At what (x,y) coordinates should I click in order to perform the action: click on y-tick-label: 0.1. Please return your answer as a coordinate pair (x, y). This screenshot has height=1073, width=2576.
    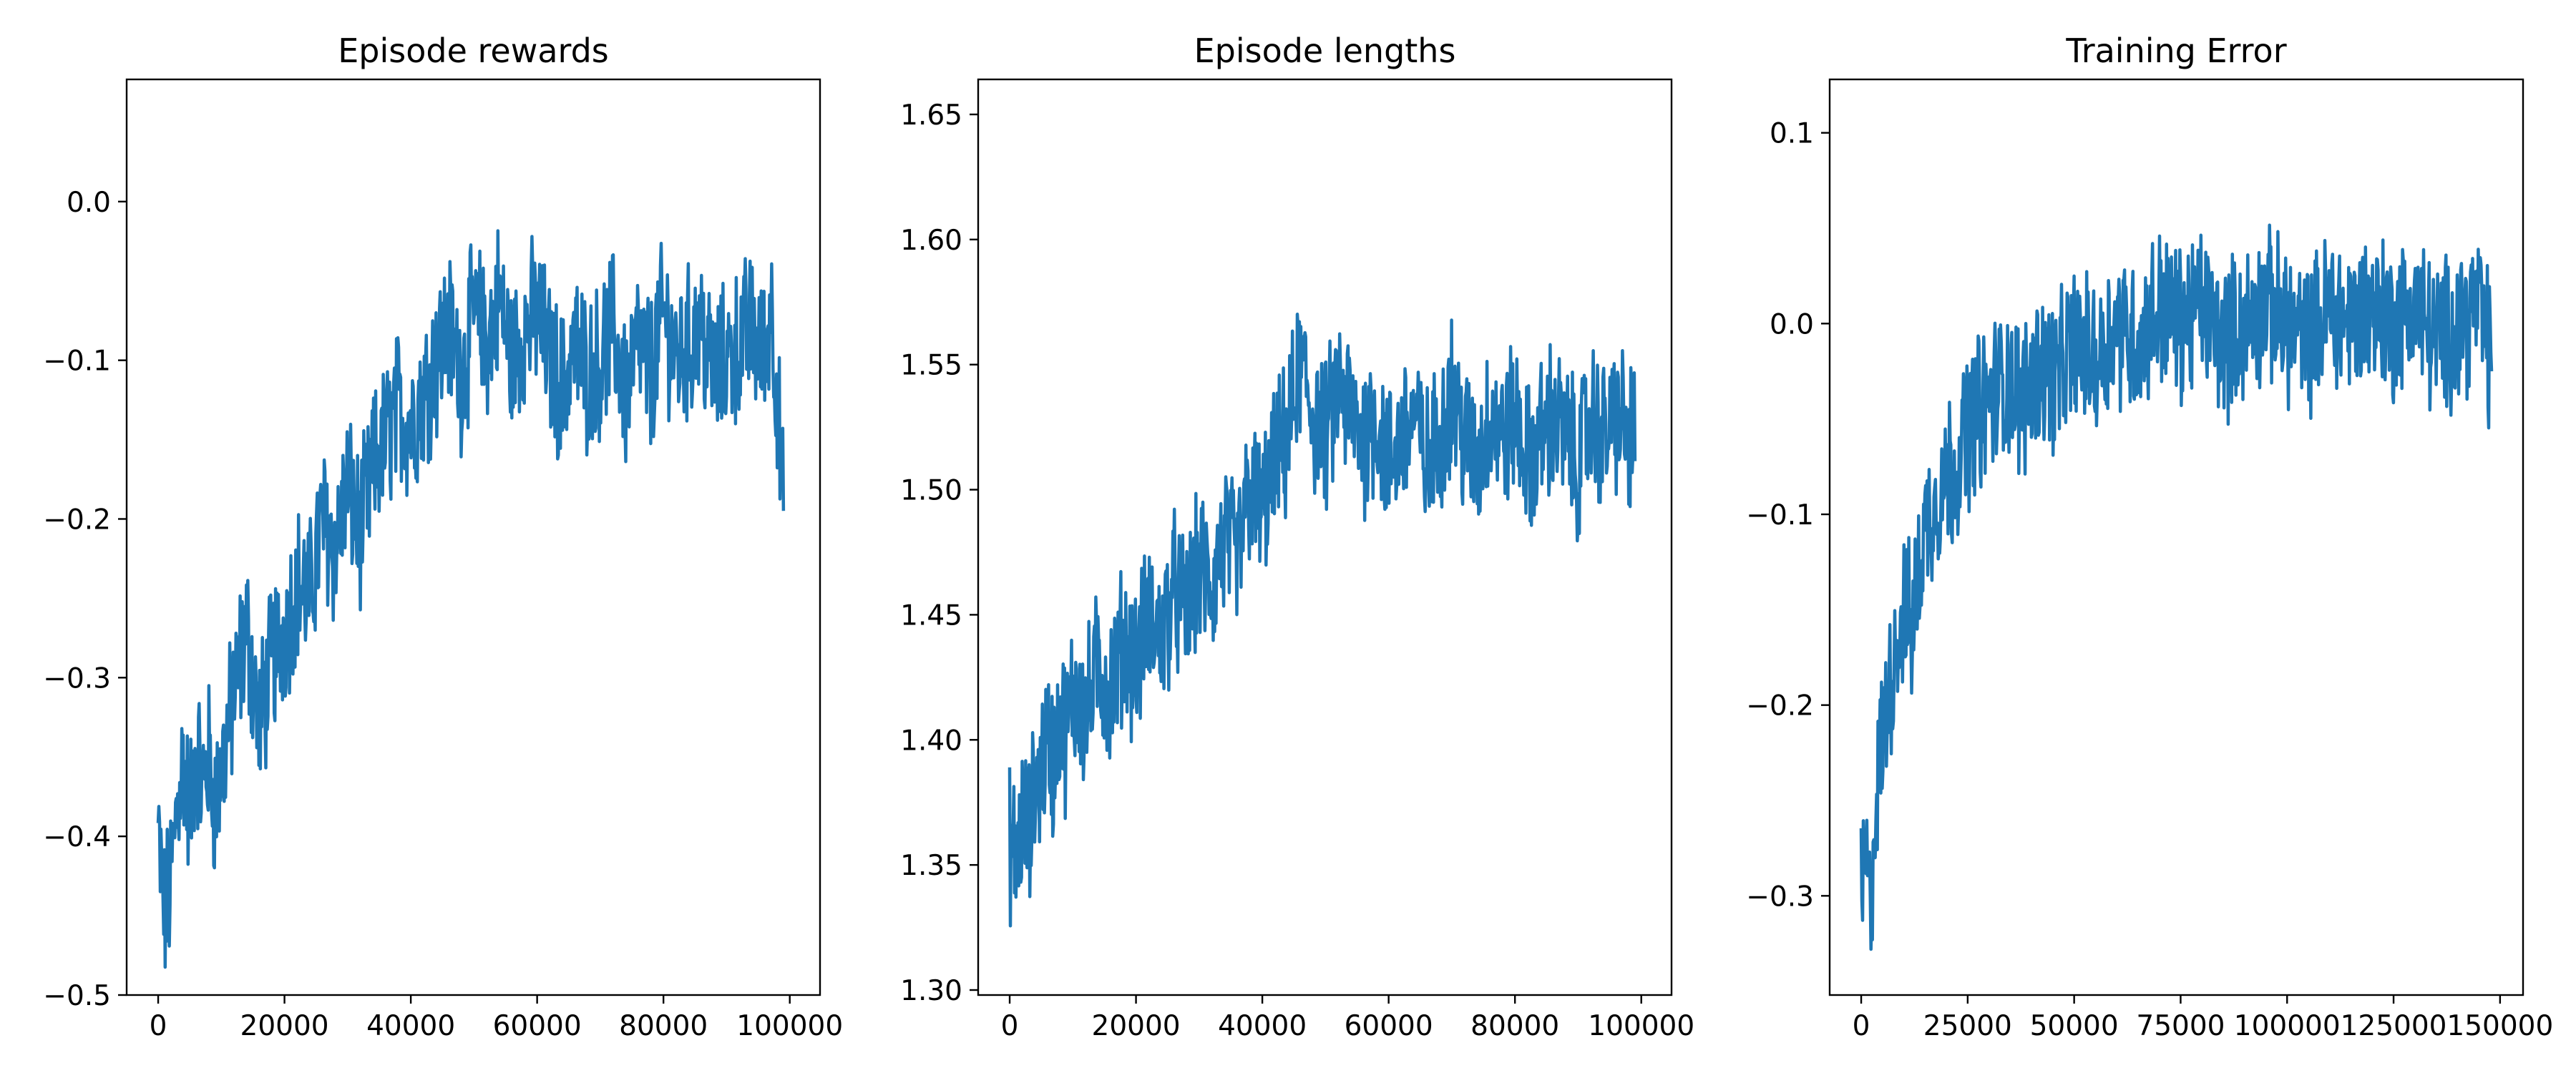
    Looking at the image, I should click on (1792, 134).